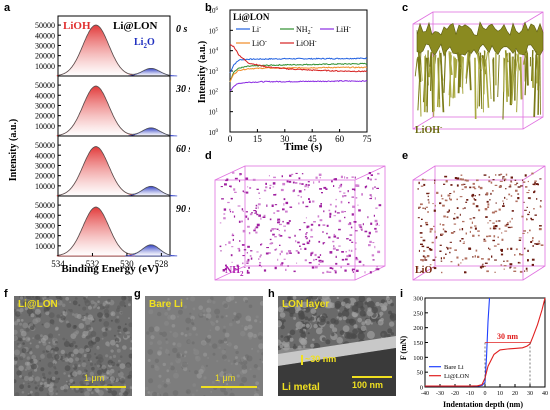  I want to click on panel-a-ytick-label: 10000, so click(45, 126).